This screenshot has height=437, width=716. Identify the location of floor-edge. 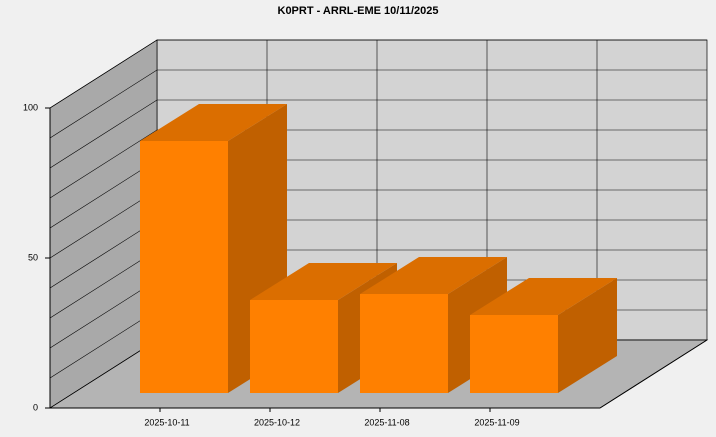
(653, 374).